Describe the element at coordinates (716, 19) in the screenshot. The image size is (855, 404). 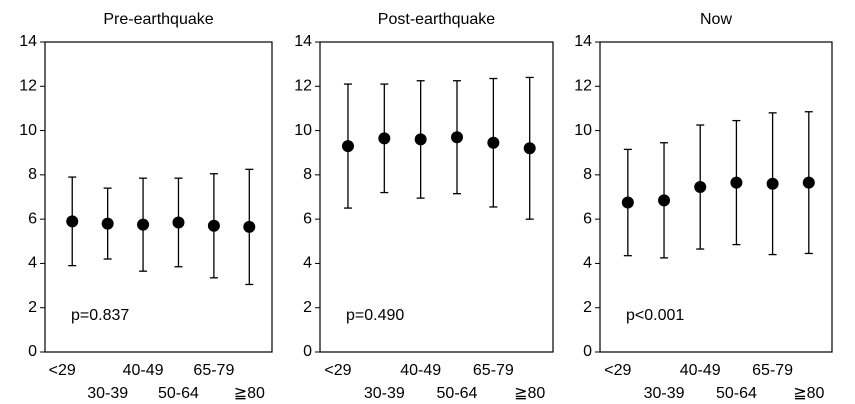
I see `chart-title: Now` at that location.